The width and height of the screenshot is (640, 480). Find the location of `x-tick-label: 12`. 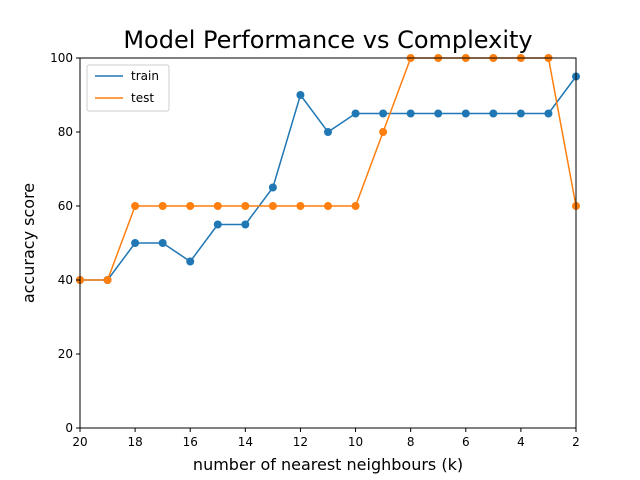

x-tick-label: 12 is located at coordinates (300, 442).